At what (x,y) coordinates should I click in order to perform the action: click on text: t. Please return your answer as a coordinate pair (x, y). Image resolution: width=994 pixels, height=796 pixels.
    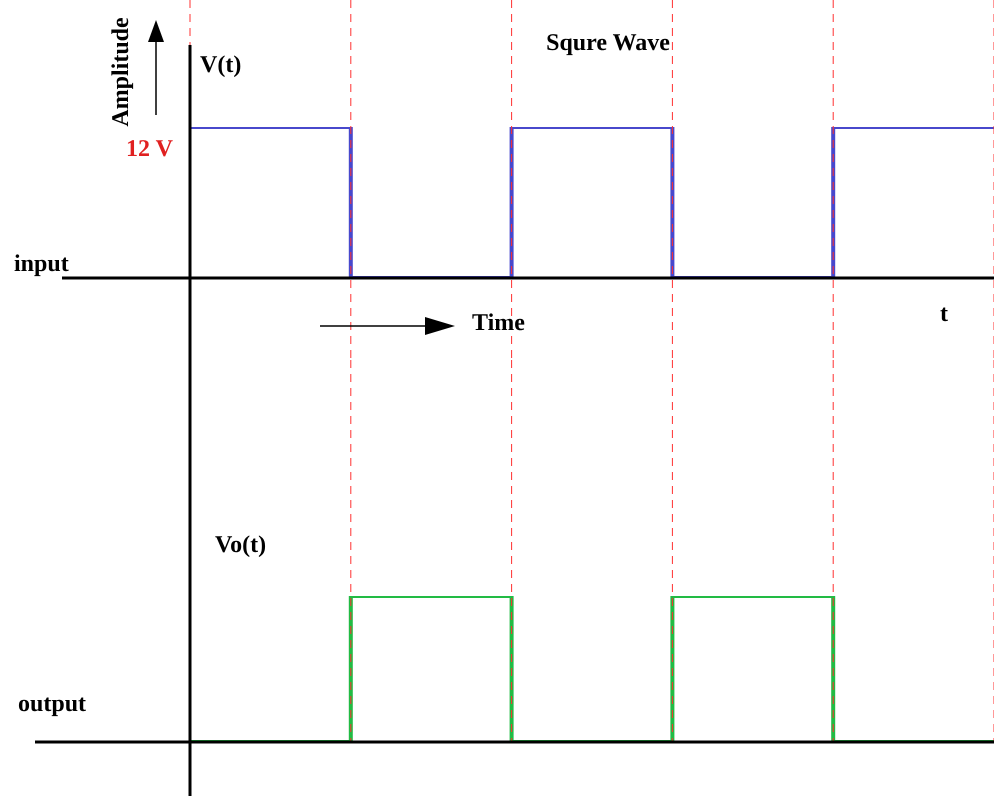
    Looking at the image, I should click on (944, 314).